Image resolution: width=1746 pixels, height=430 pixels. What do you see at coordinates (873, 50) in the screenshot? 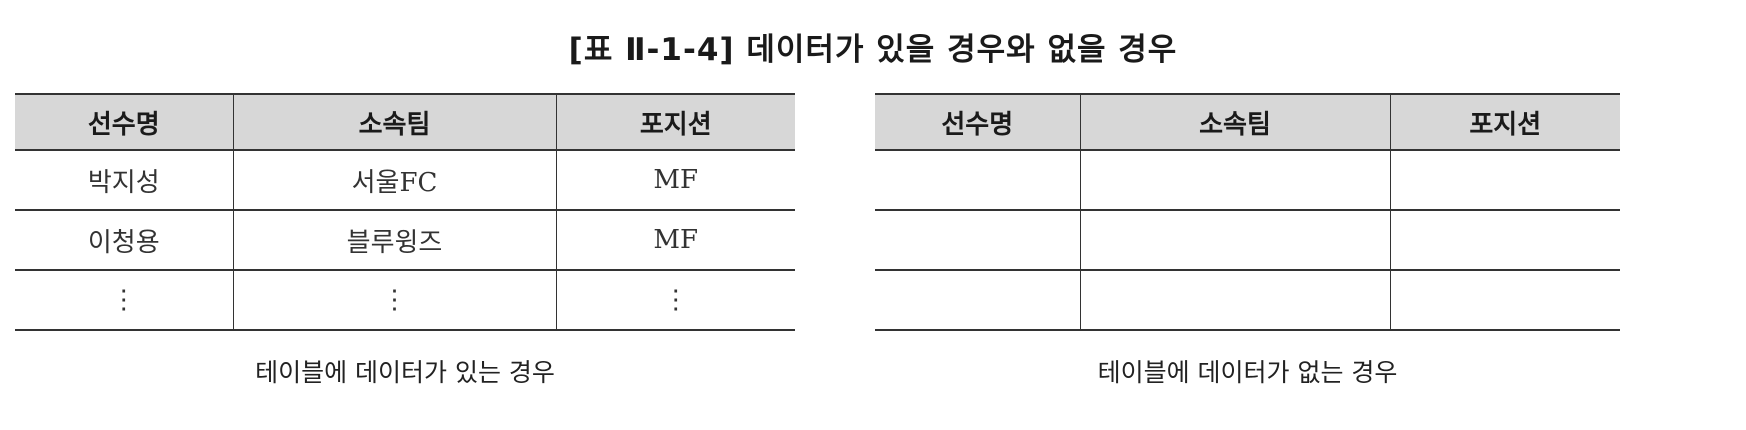
I see `figure-title: [표 Ⅱ-1-4] 데이터가 있을 경우와 없을 경우` at bounding box center [873, 50].